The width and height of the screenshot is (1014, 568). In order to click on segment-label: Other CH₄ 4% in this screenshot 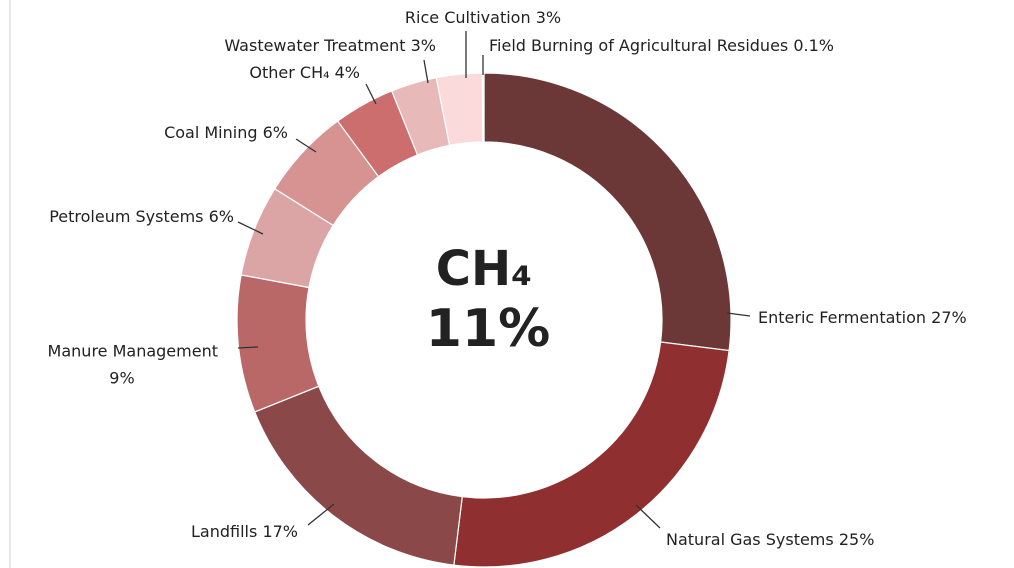, I will do `click(304, 72)`.